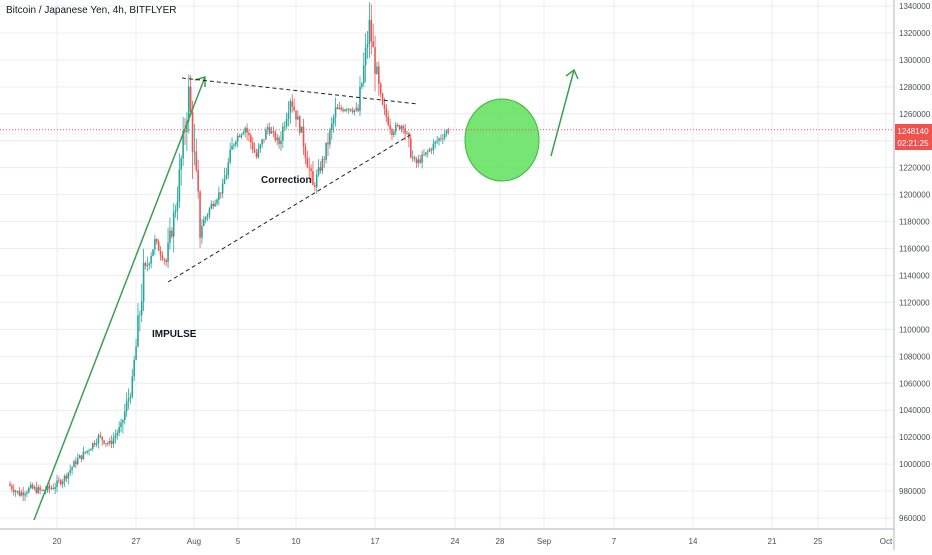 The image size is (932, 555). Describe the element at coordinates (915, 356) in the screenshot. I see `y-tick-label: 1080000` at that location.